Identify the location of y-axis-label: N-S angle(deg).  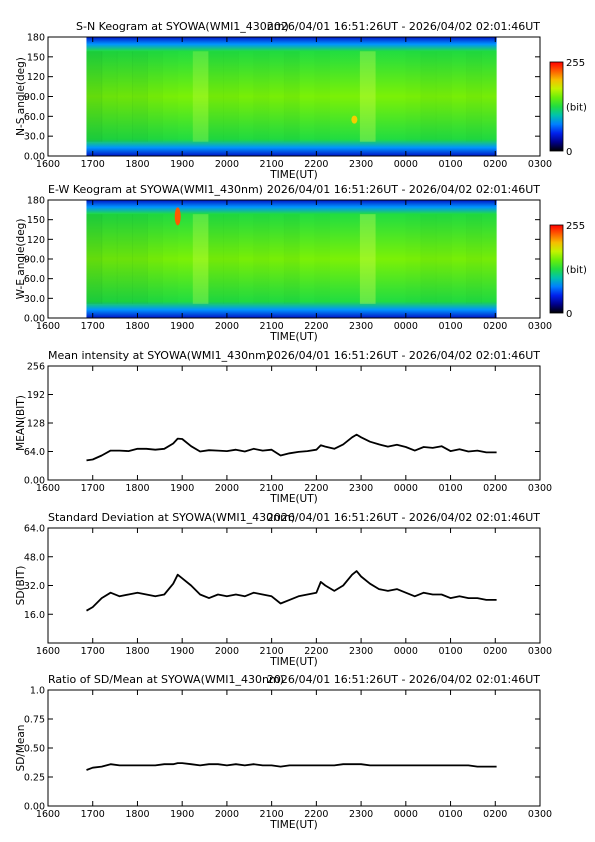
(21, 96).